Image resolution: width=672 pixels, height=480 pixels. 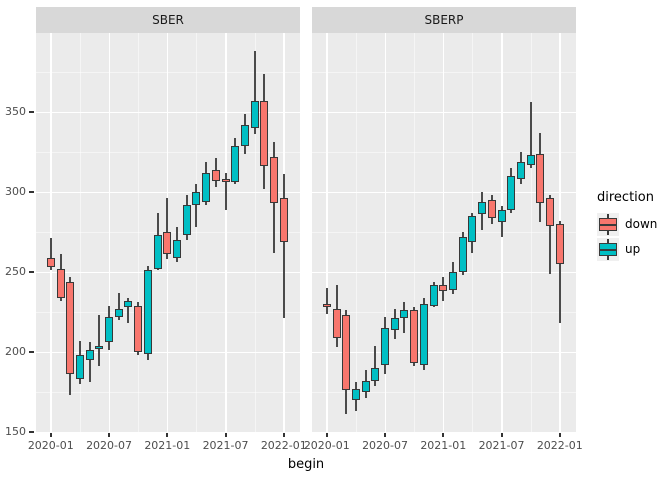 I want to click on x-axis-tick-label: 2021-07, so click(x=501, y=445).